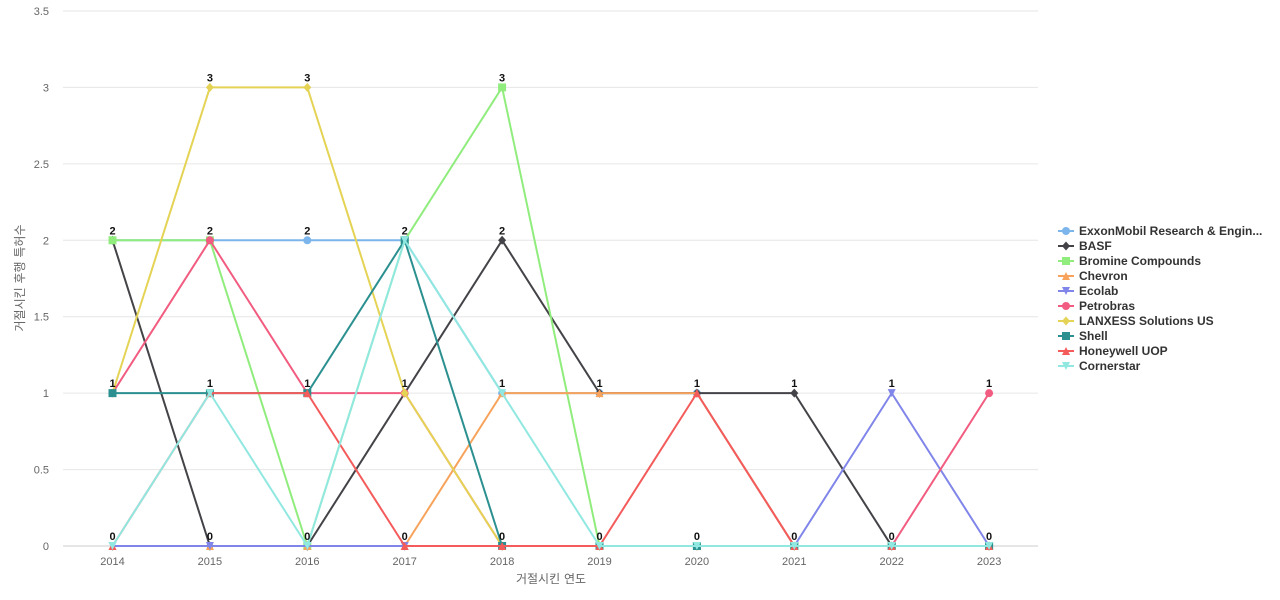 The width and height of the screenshot is (1280, 600). What do you see at coordinates (891, 562) in the screenshot?
I see `x-tick-label: 2022` at bounding box center [891, 562].